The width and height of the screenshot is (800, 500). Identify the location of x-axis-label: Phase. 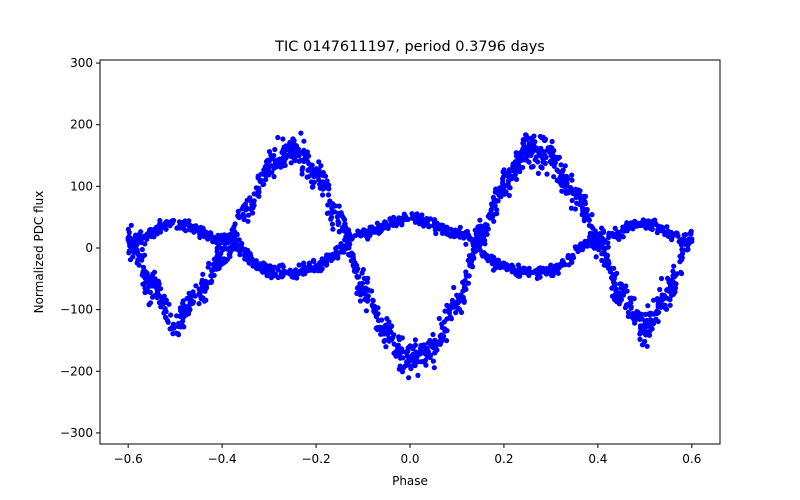
(410, 481).